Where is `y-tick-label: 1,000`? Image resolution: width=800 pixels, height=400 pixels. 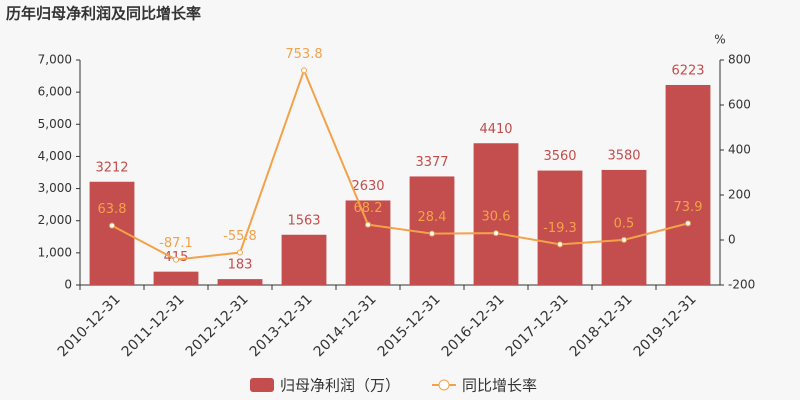 y-tick-label: 1,000 is located at coordinates (55, 252).